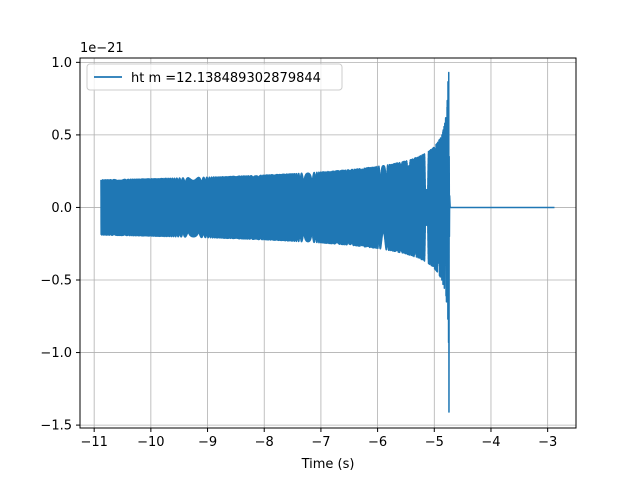 The height and width of the screenshot is (480, 640). Describe the element at coordinates (56, 353) in the screenshot. I see `y-tick-label: −1.0` at that location.